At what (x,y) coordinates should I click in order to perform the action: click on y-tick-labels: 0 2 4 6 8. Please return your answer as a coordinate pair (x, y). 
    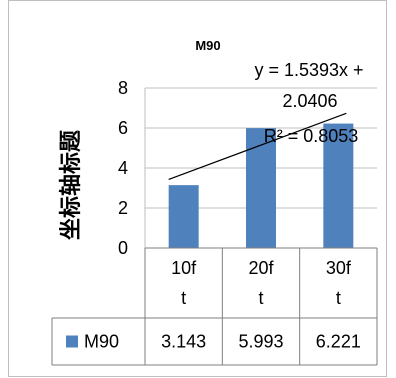
    Looking at the image, I should click on (123, 168).